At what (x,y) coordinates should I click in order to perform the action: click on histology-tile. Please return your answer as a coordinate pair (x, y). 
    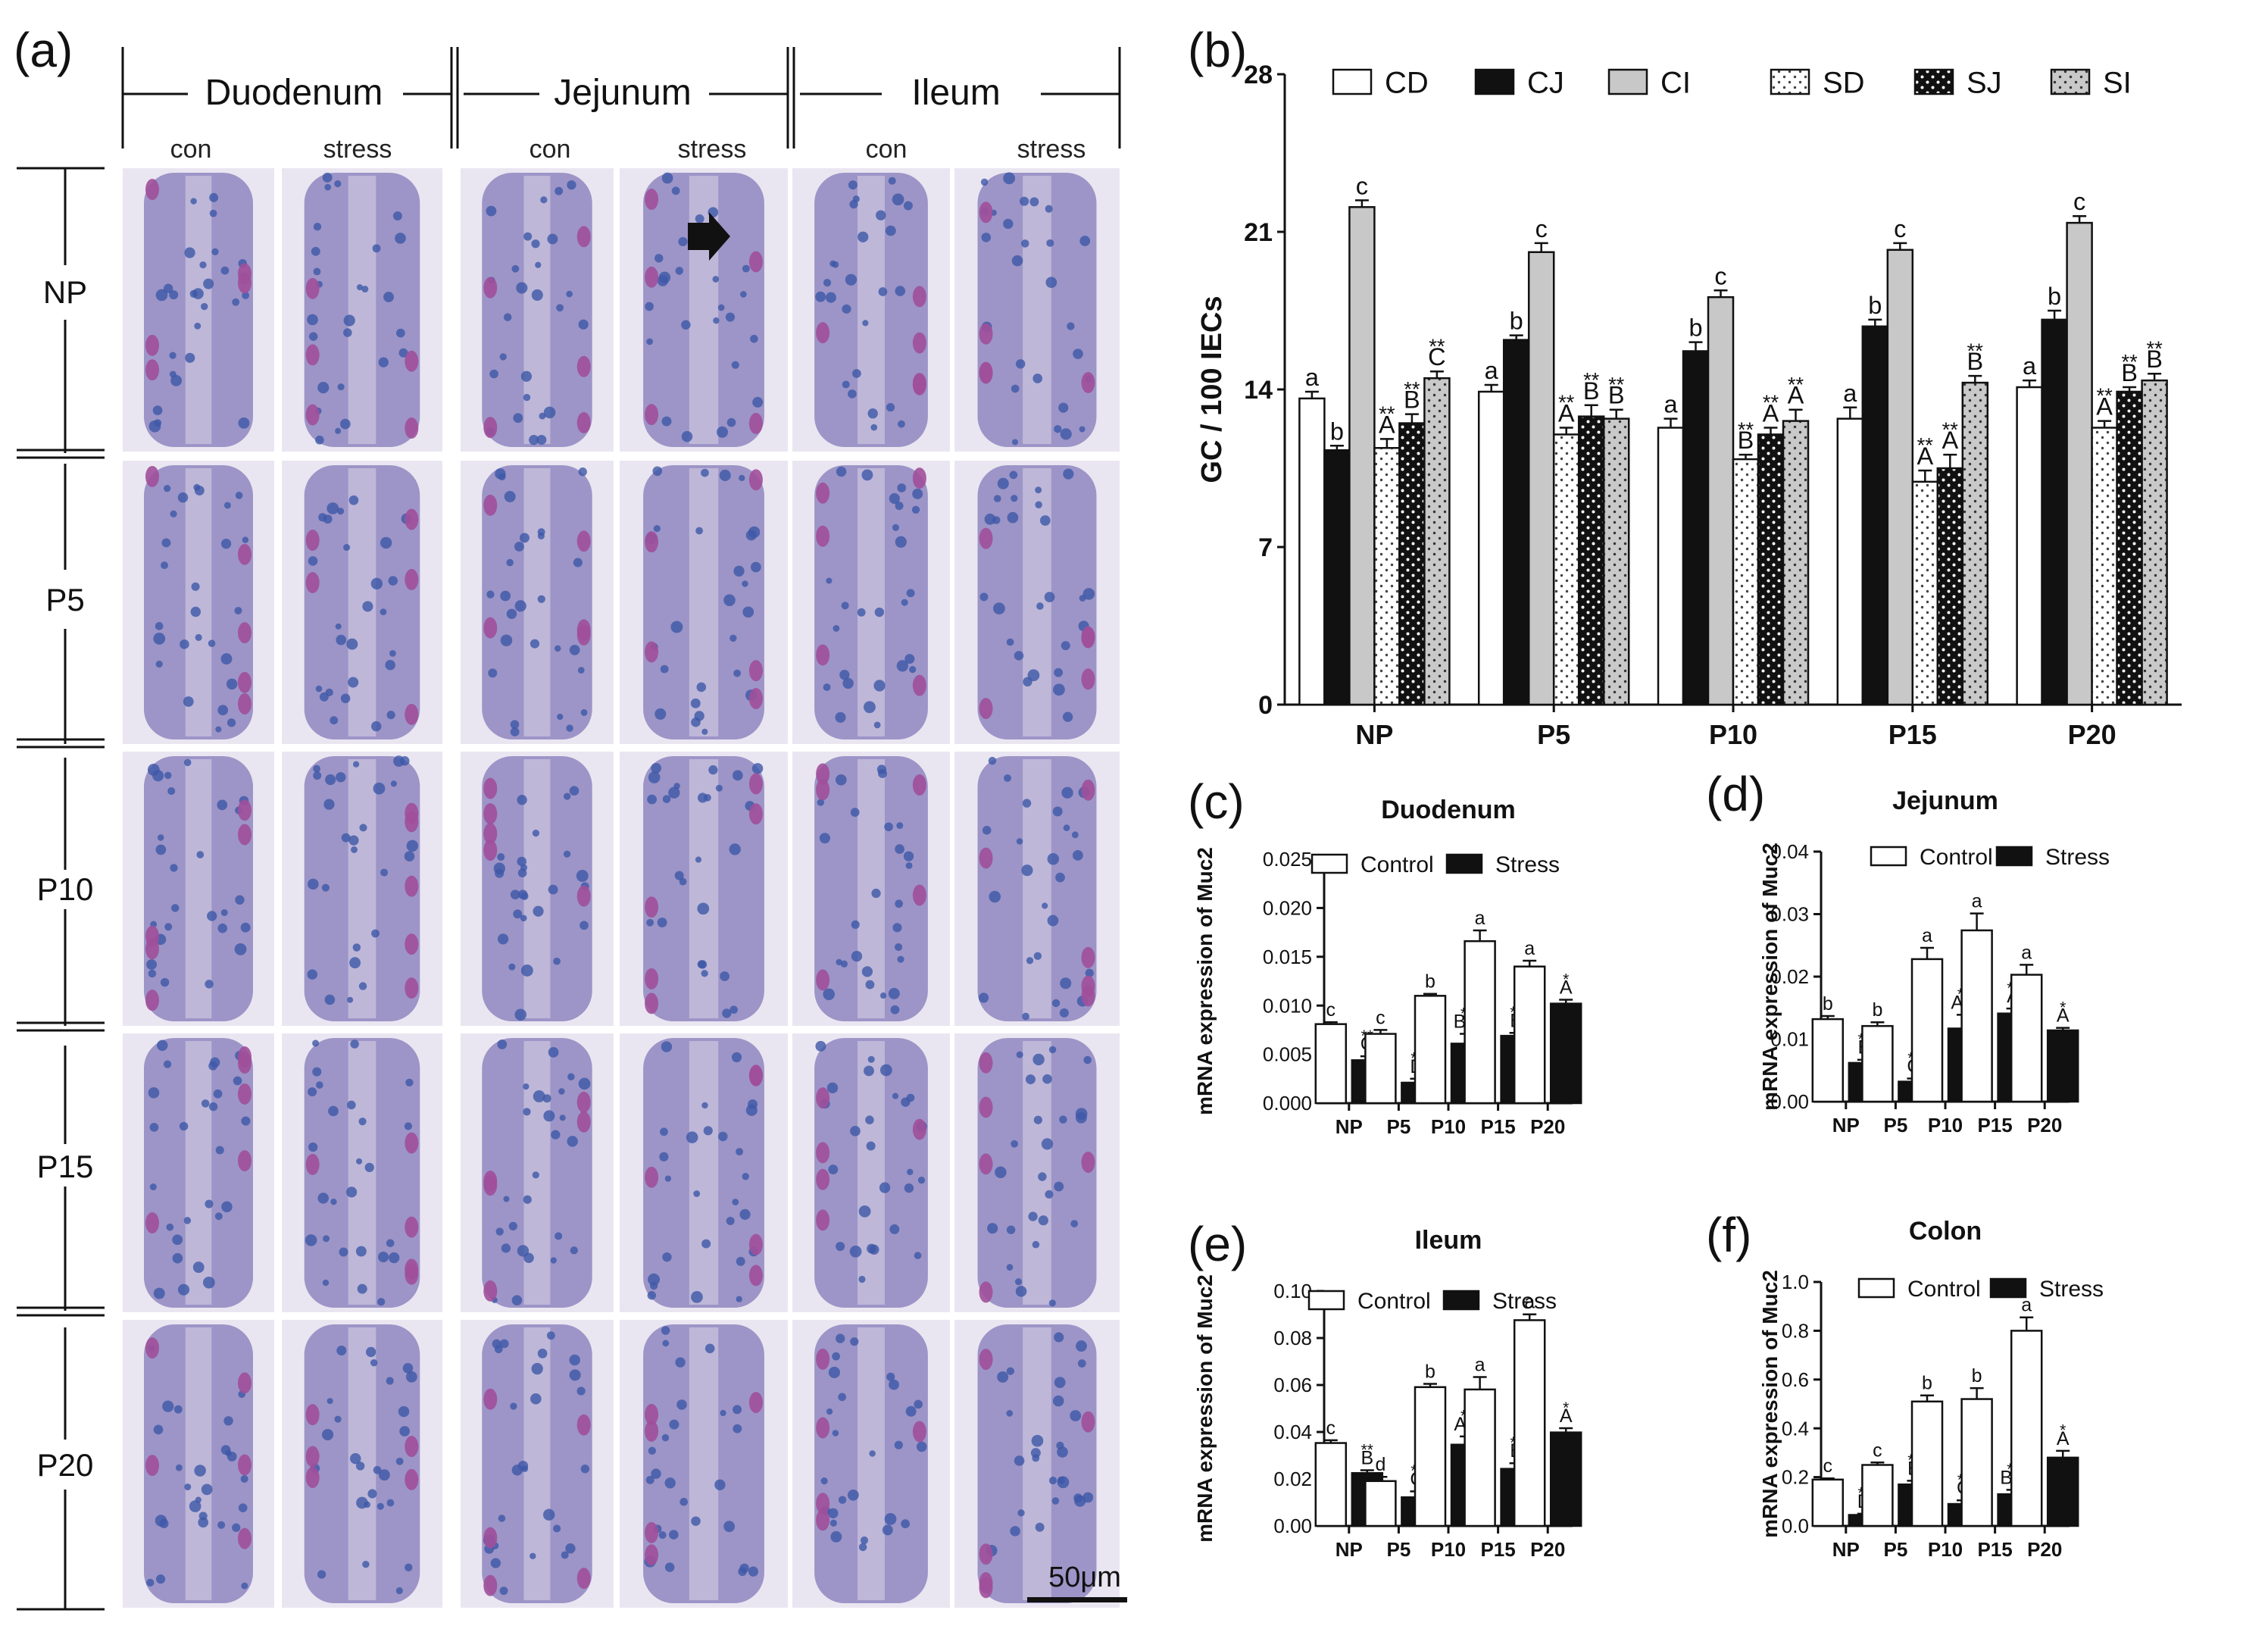
    Looking at the image, I should click on (537, 1464).